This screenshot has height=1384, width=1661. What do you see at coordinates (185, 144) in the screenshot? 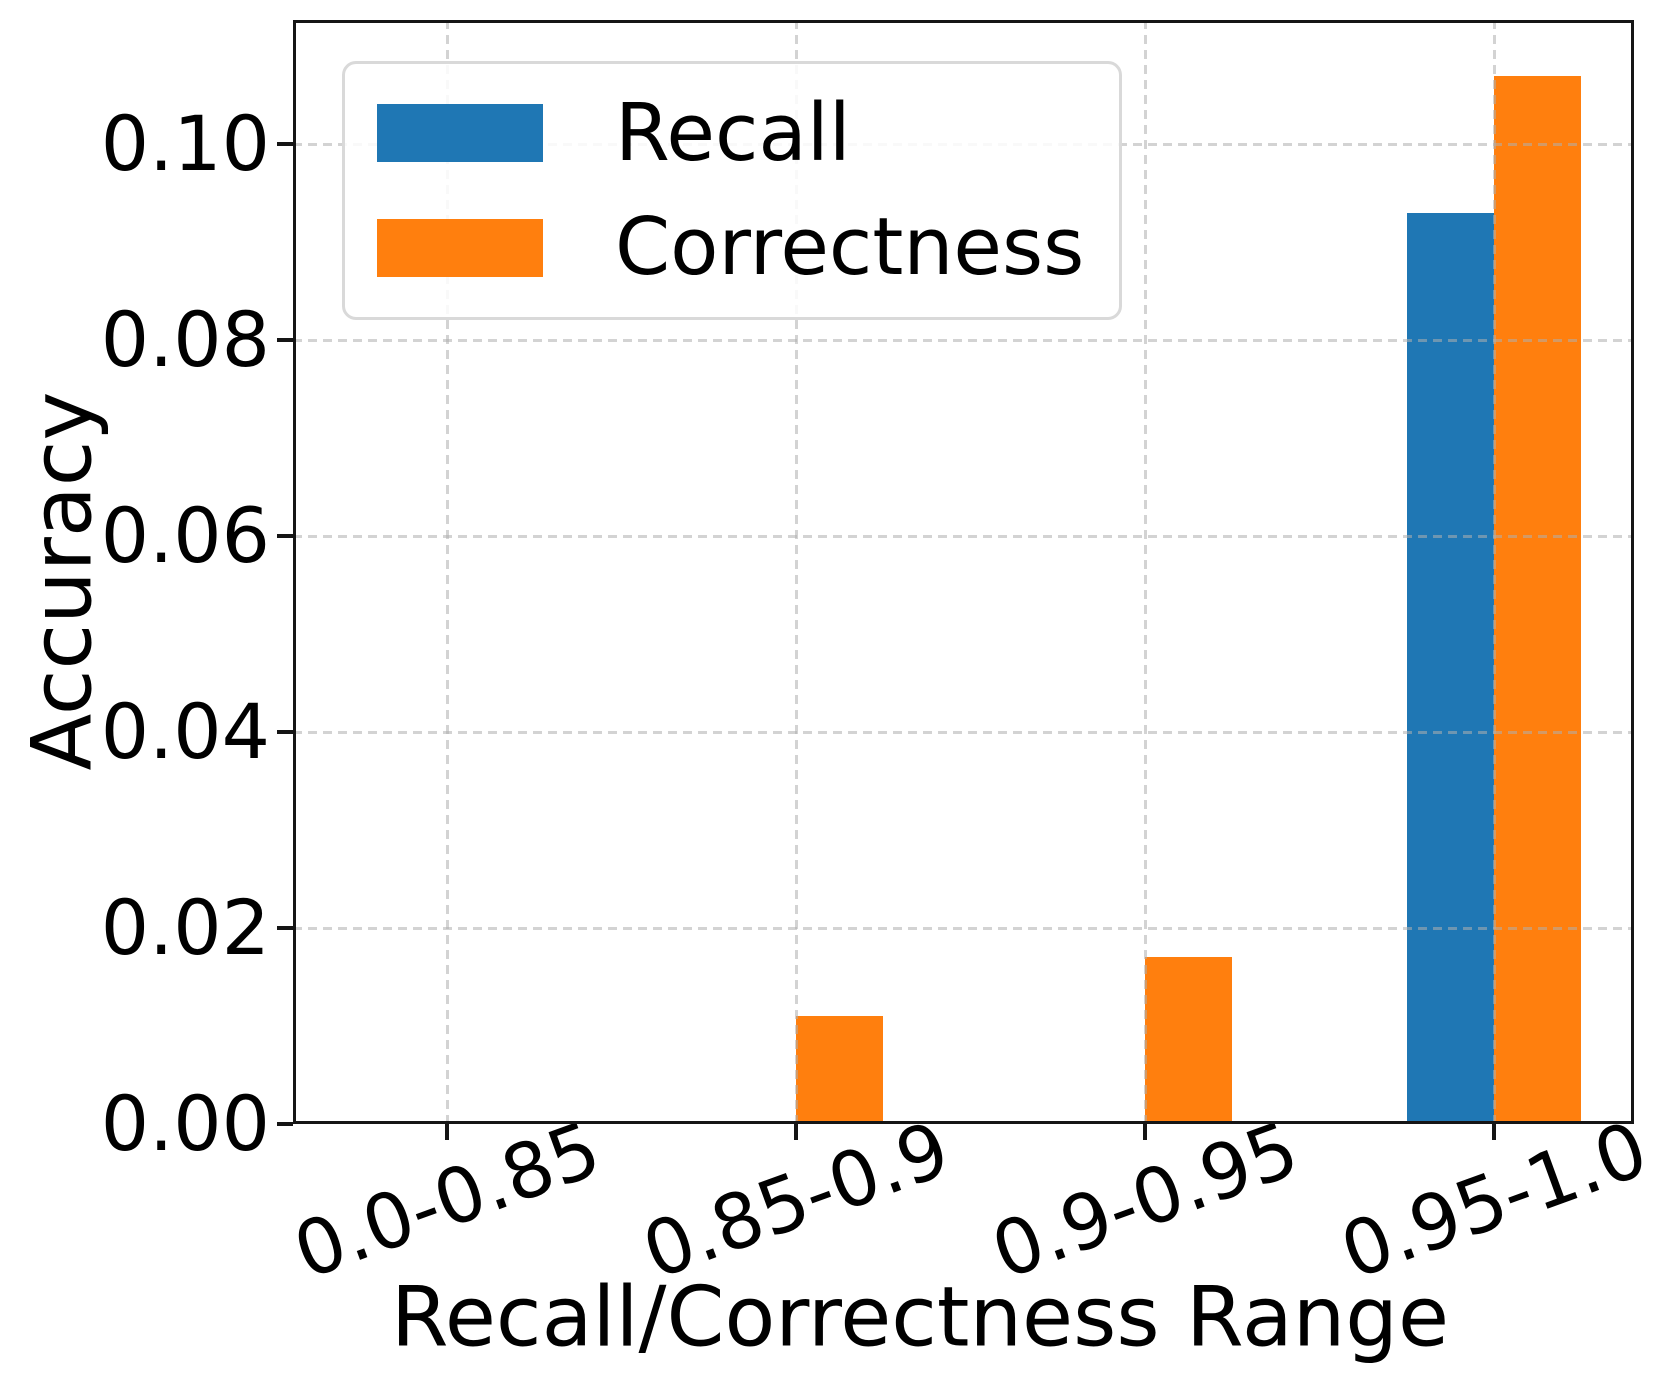
I see `y-tick-label: 0.10` at bounding box center [185, 144].